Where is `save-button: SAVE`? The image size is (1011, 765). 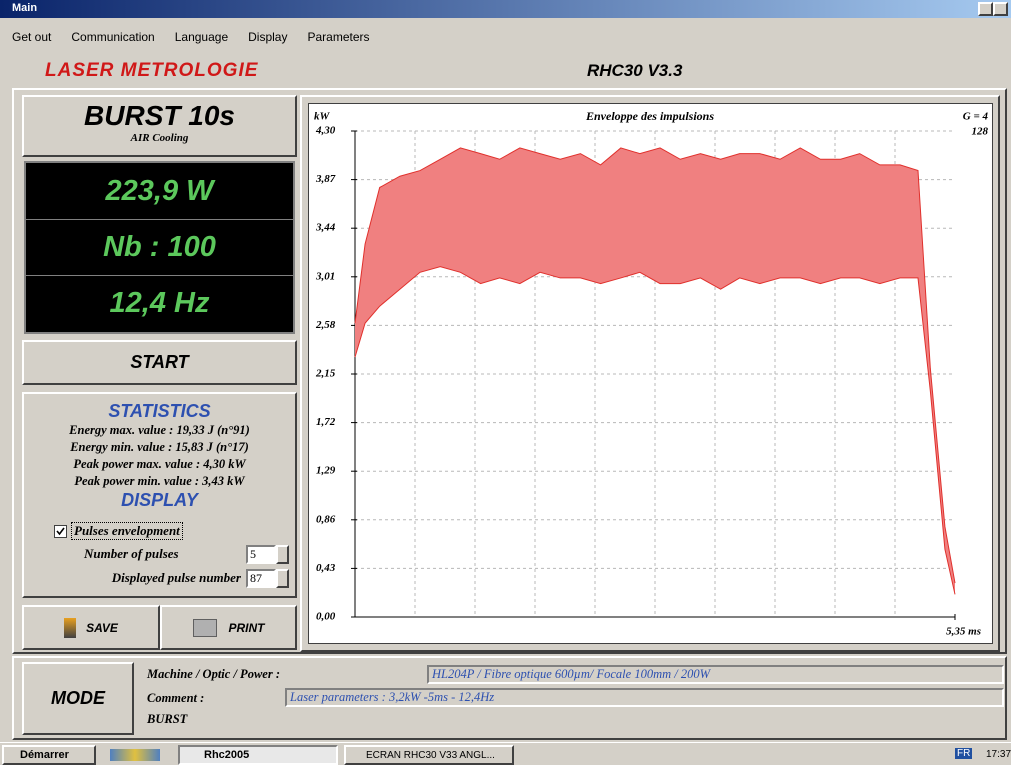
save-button: SAVE is located at coordinates (91, 627).